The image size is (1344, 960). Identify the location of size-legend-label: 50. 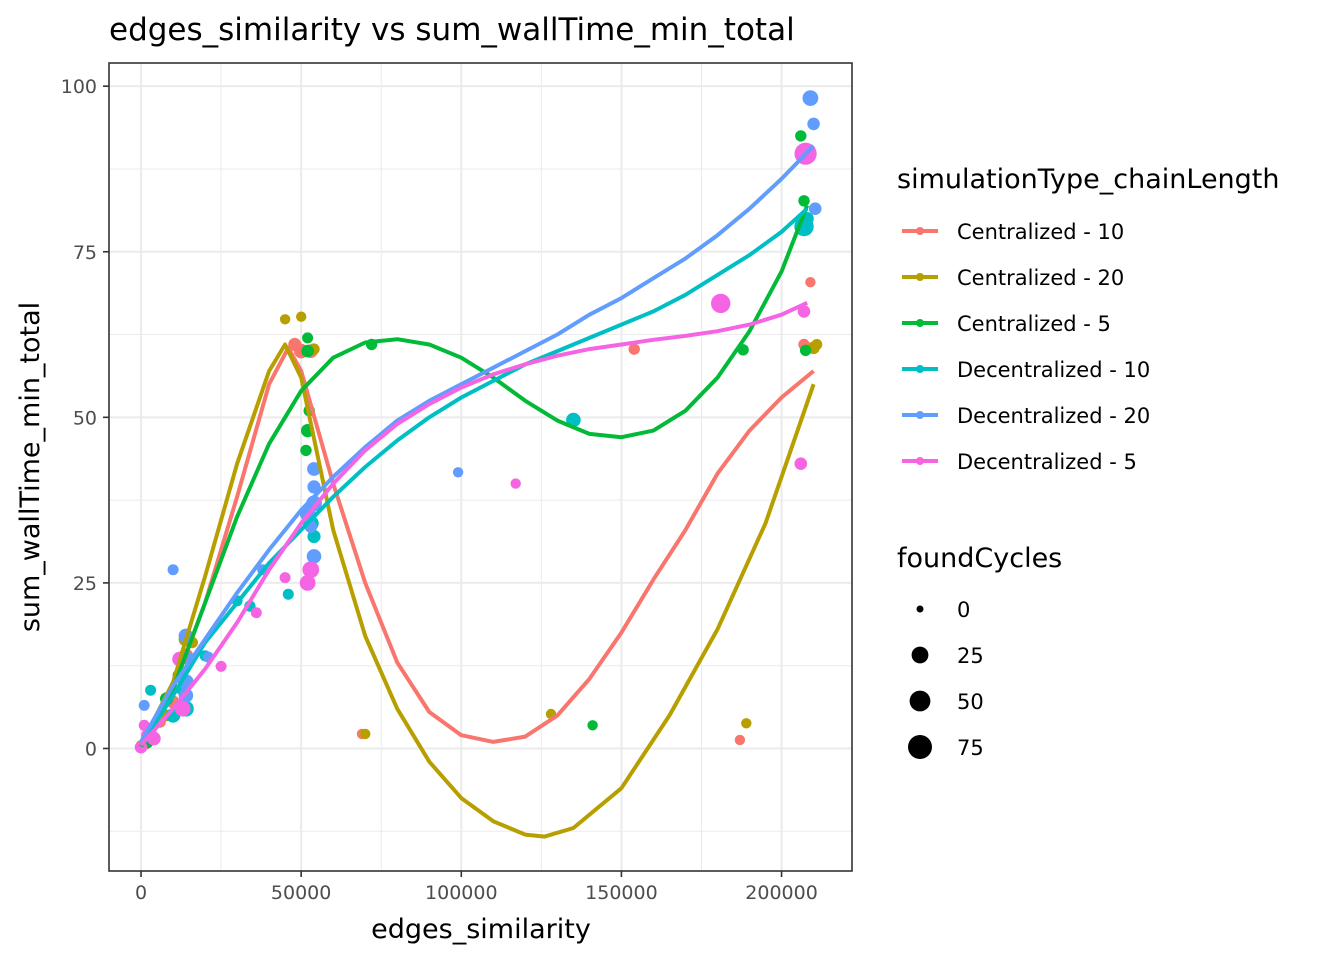
(970, 702).